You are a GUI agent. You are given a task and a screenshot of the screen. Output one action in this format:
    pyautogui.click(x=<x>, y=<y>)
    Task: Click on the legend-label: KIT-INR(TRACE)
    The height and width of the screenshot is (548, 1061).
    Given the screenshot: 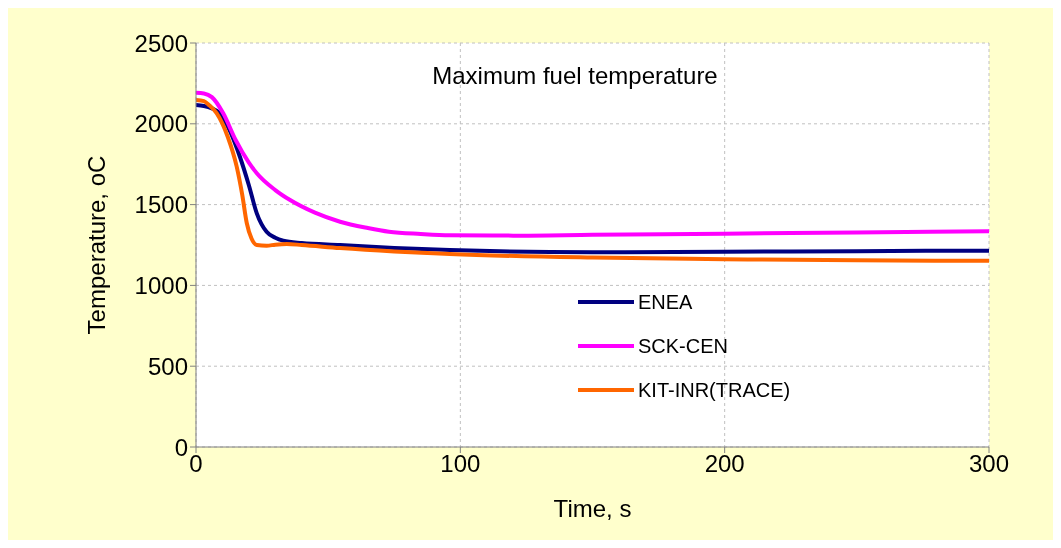 What is the action you would take?
    pyautogui.click(x=714, y=390)
    